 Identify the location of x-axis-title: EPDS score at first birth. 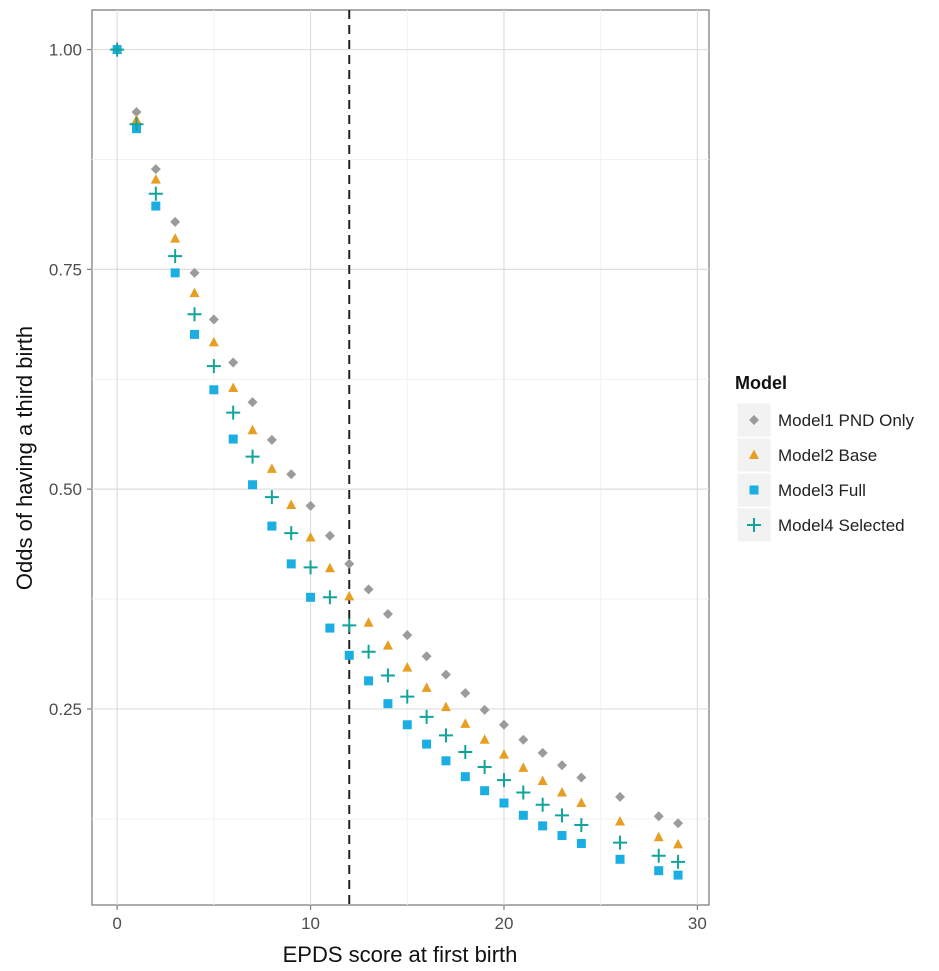
(400, 954).